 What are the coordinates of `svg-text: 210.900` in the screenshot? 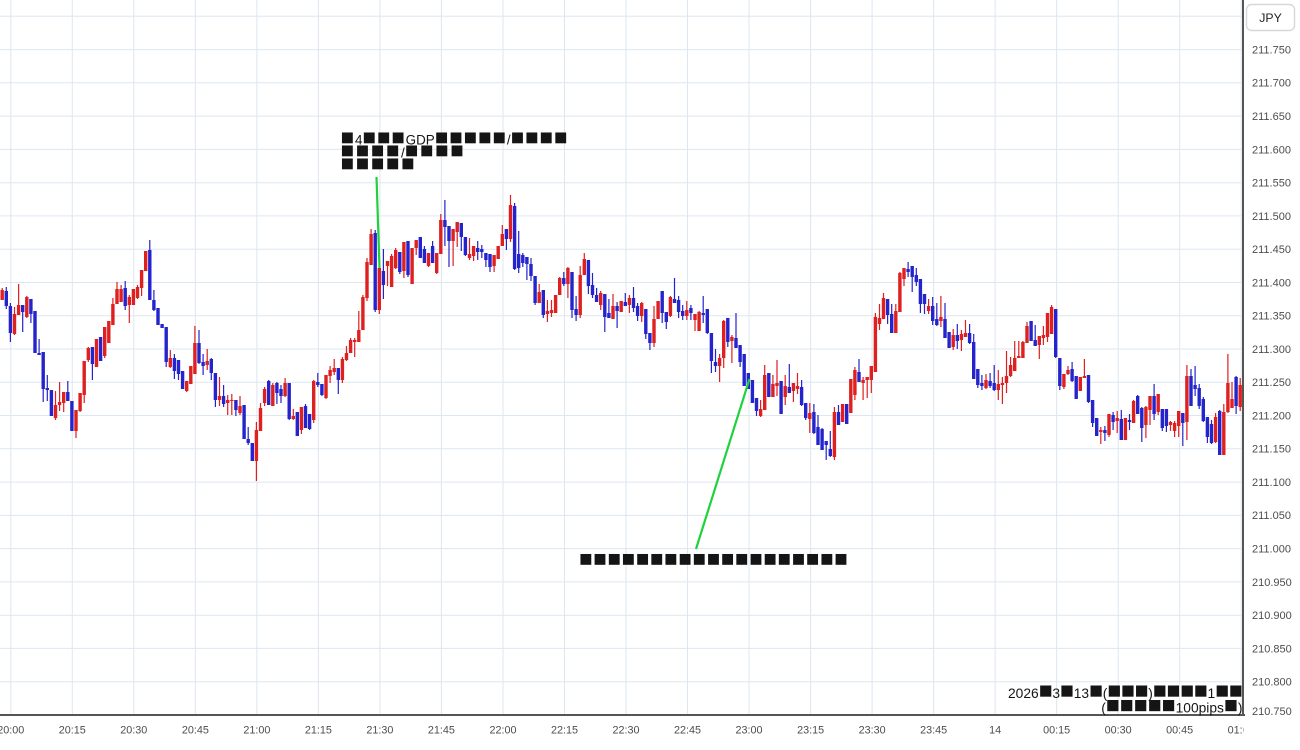 It's located at (1272, 616).